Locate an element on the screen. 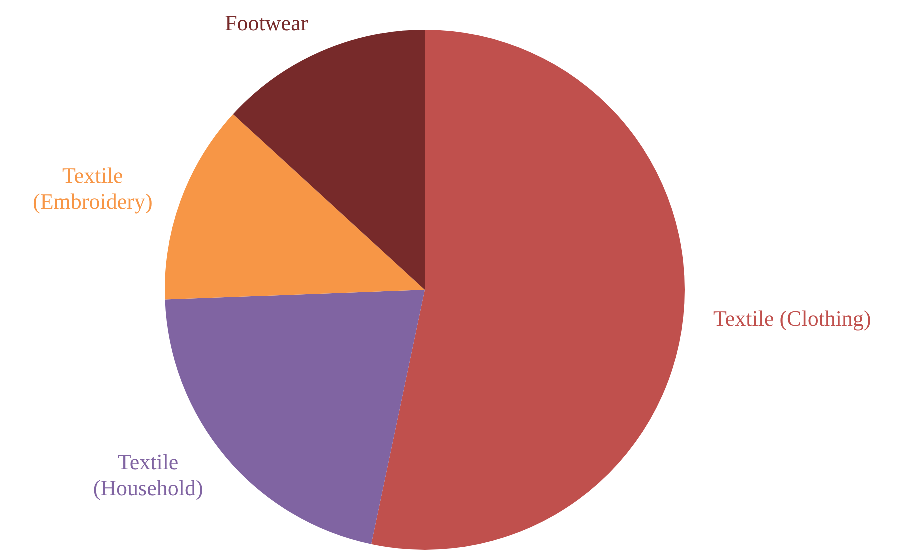  slice-label: Textile (Household) is located at coordinates (148, 475).